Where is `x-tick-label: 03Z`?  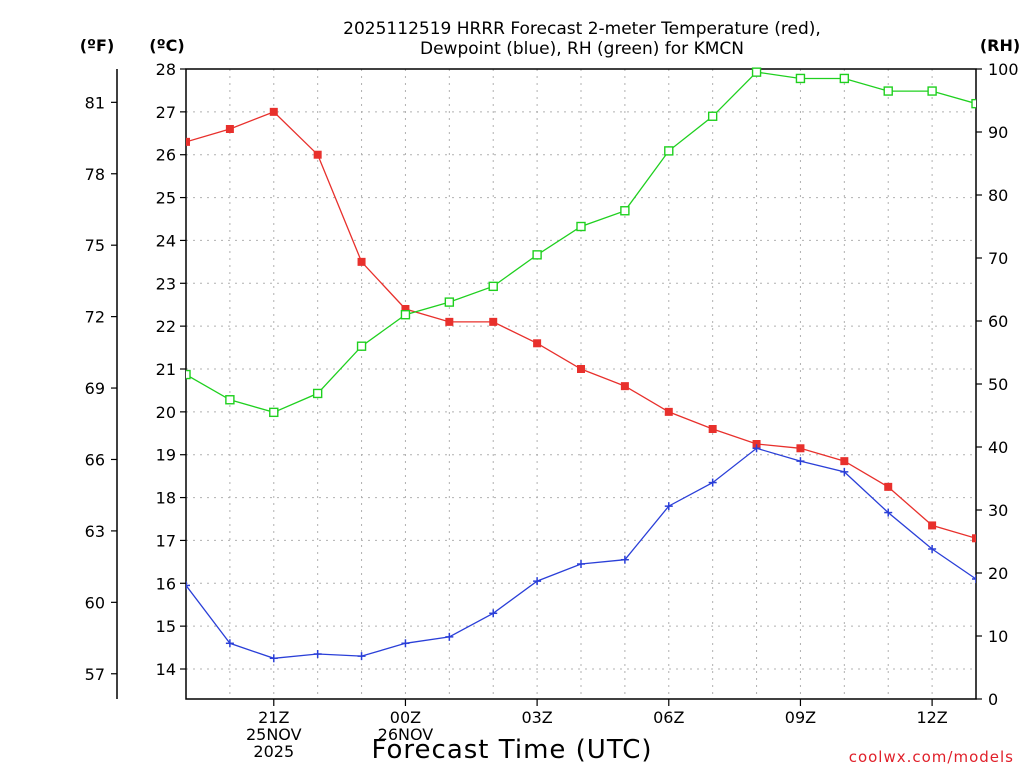
x-tick-label: 03Z is located at coordinates (536, 717).